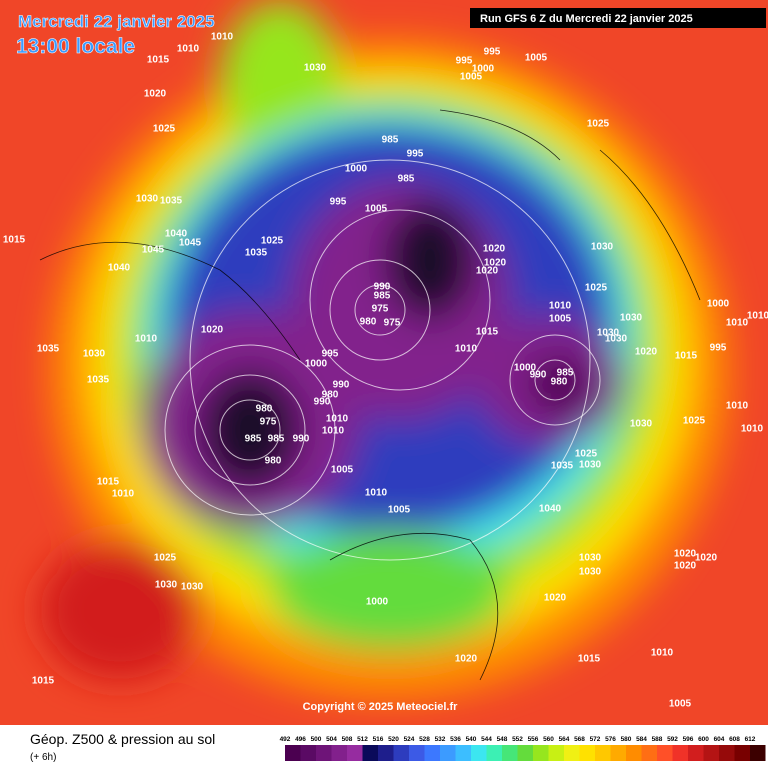  What do you see at coordinates (43, 757) in the screenshot?
I see `footer-subtitle: (+ 6h)` at bounding box center [43, 757].